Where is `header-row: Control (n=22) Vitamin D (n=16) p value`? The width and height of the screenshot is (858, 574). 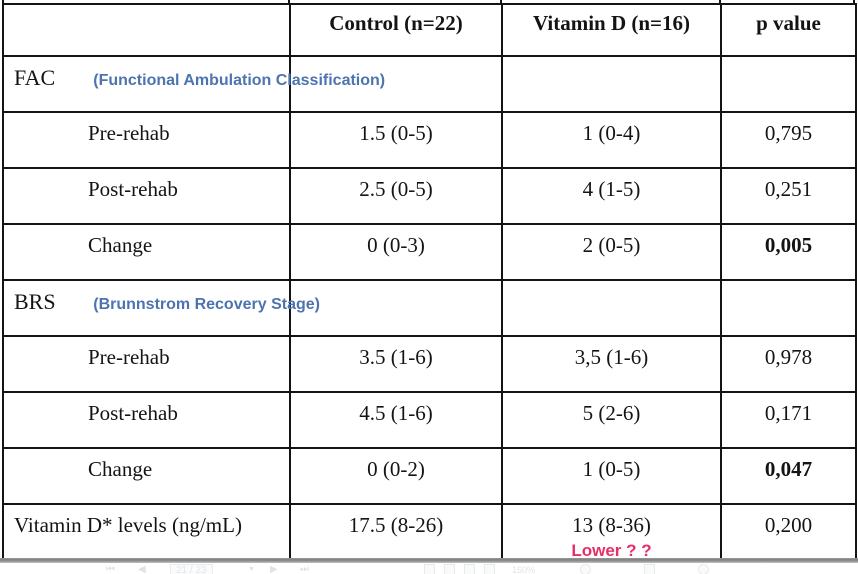 header-row: Control (n=22) Vitamin D (n=16) p value is located at coordinates (429, 30).